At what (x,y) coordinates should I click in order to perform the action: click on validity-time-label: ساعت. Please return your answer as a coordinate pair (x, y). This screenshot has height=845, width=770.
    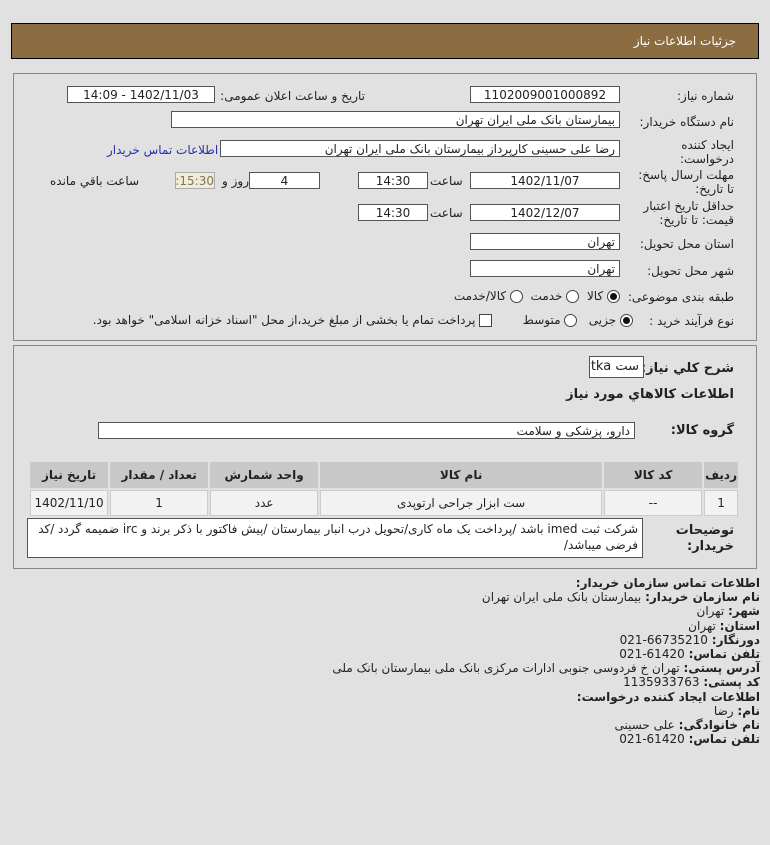
    Looking at the image, I should click on (446, 213).